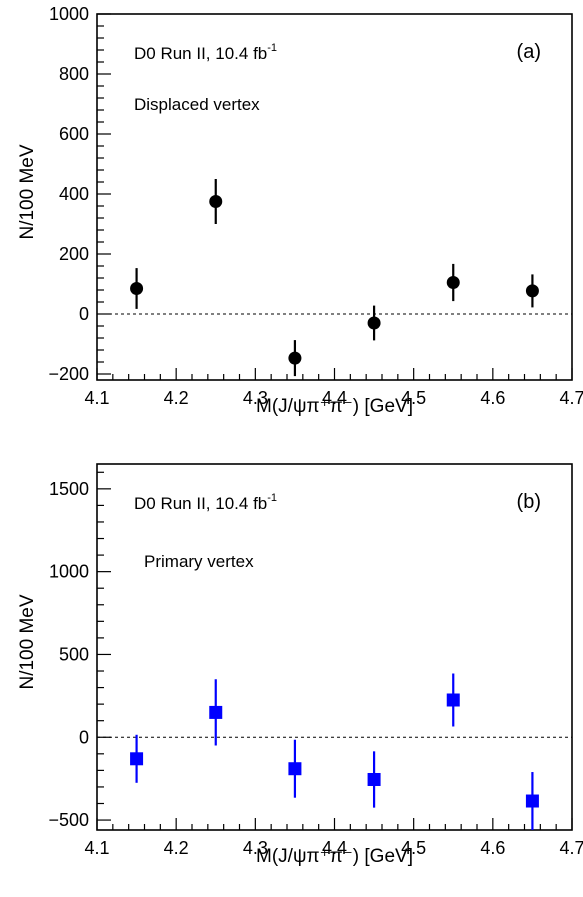 The width and height of the screenshot is (583, 897). I want to click on y-tick-label: −200, so click(68, 374).